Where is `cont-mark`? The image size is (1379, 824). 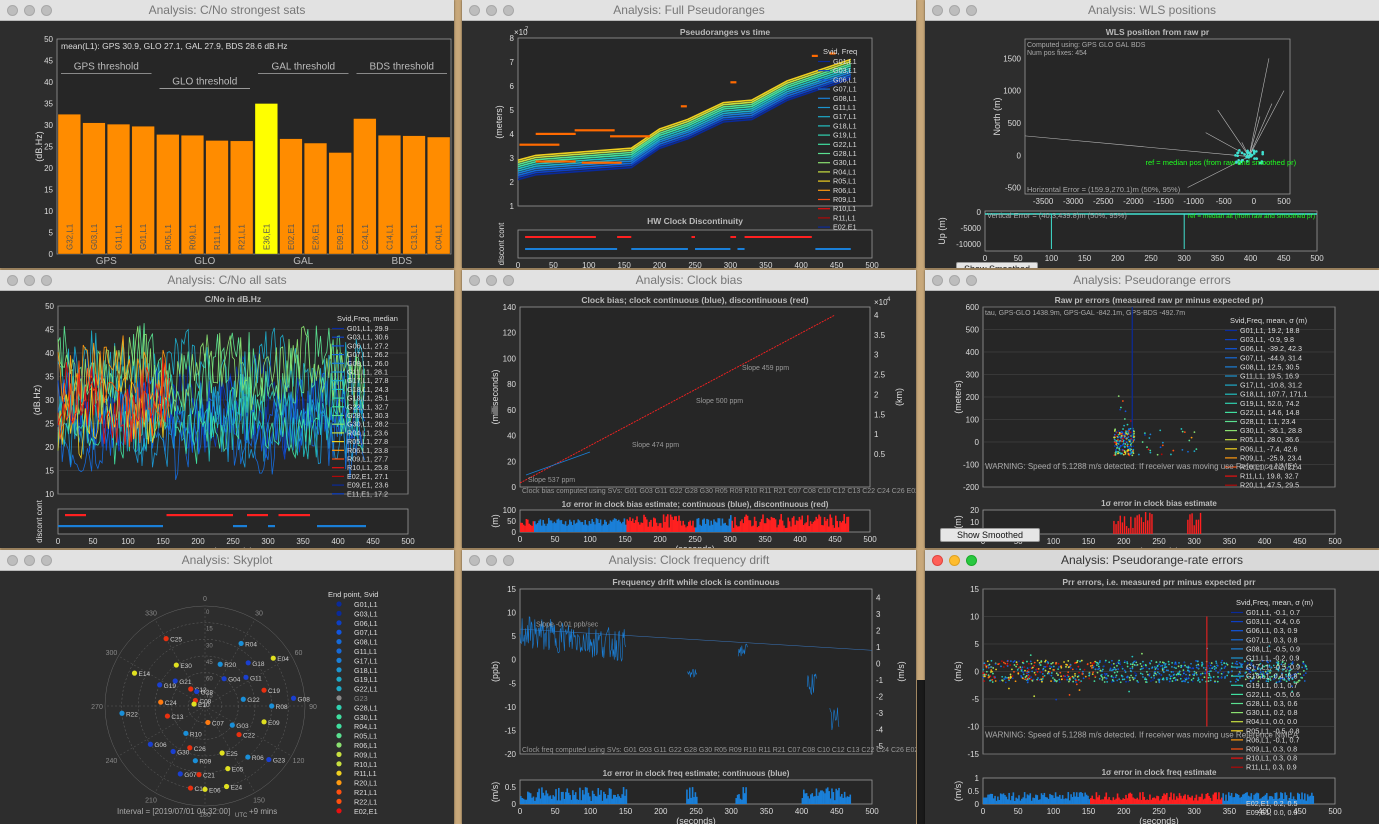 cont-mark is located at coordinates (741, 249).